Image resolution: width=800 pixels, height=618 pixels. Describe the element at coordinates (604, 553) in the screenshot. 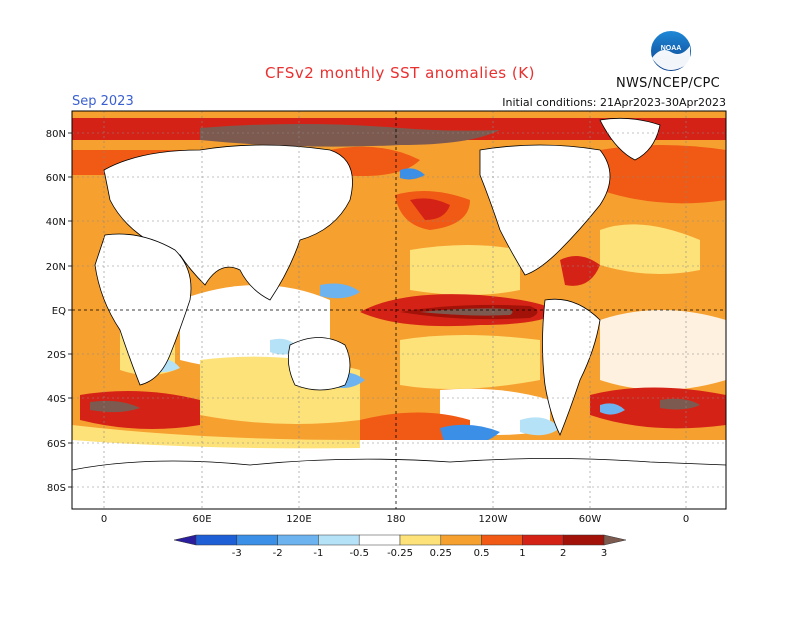

I see `colorbar-tick-label: 3` at that location.